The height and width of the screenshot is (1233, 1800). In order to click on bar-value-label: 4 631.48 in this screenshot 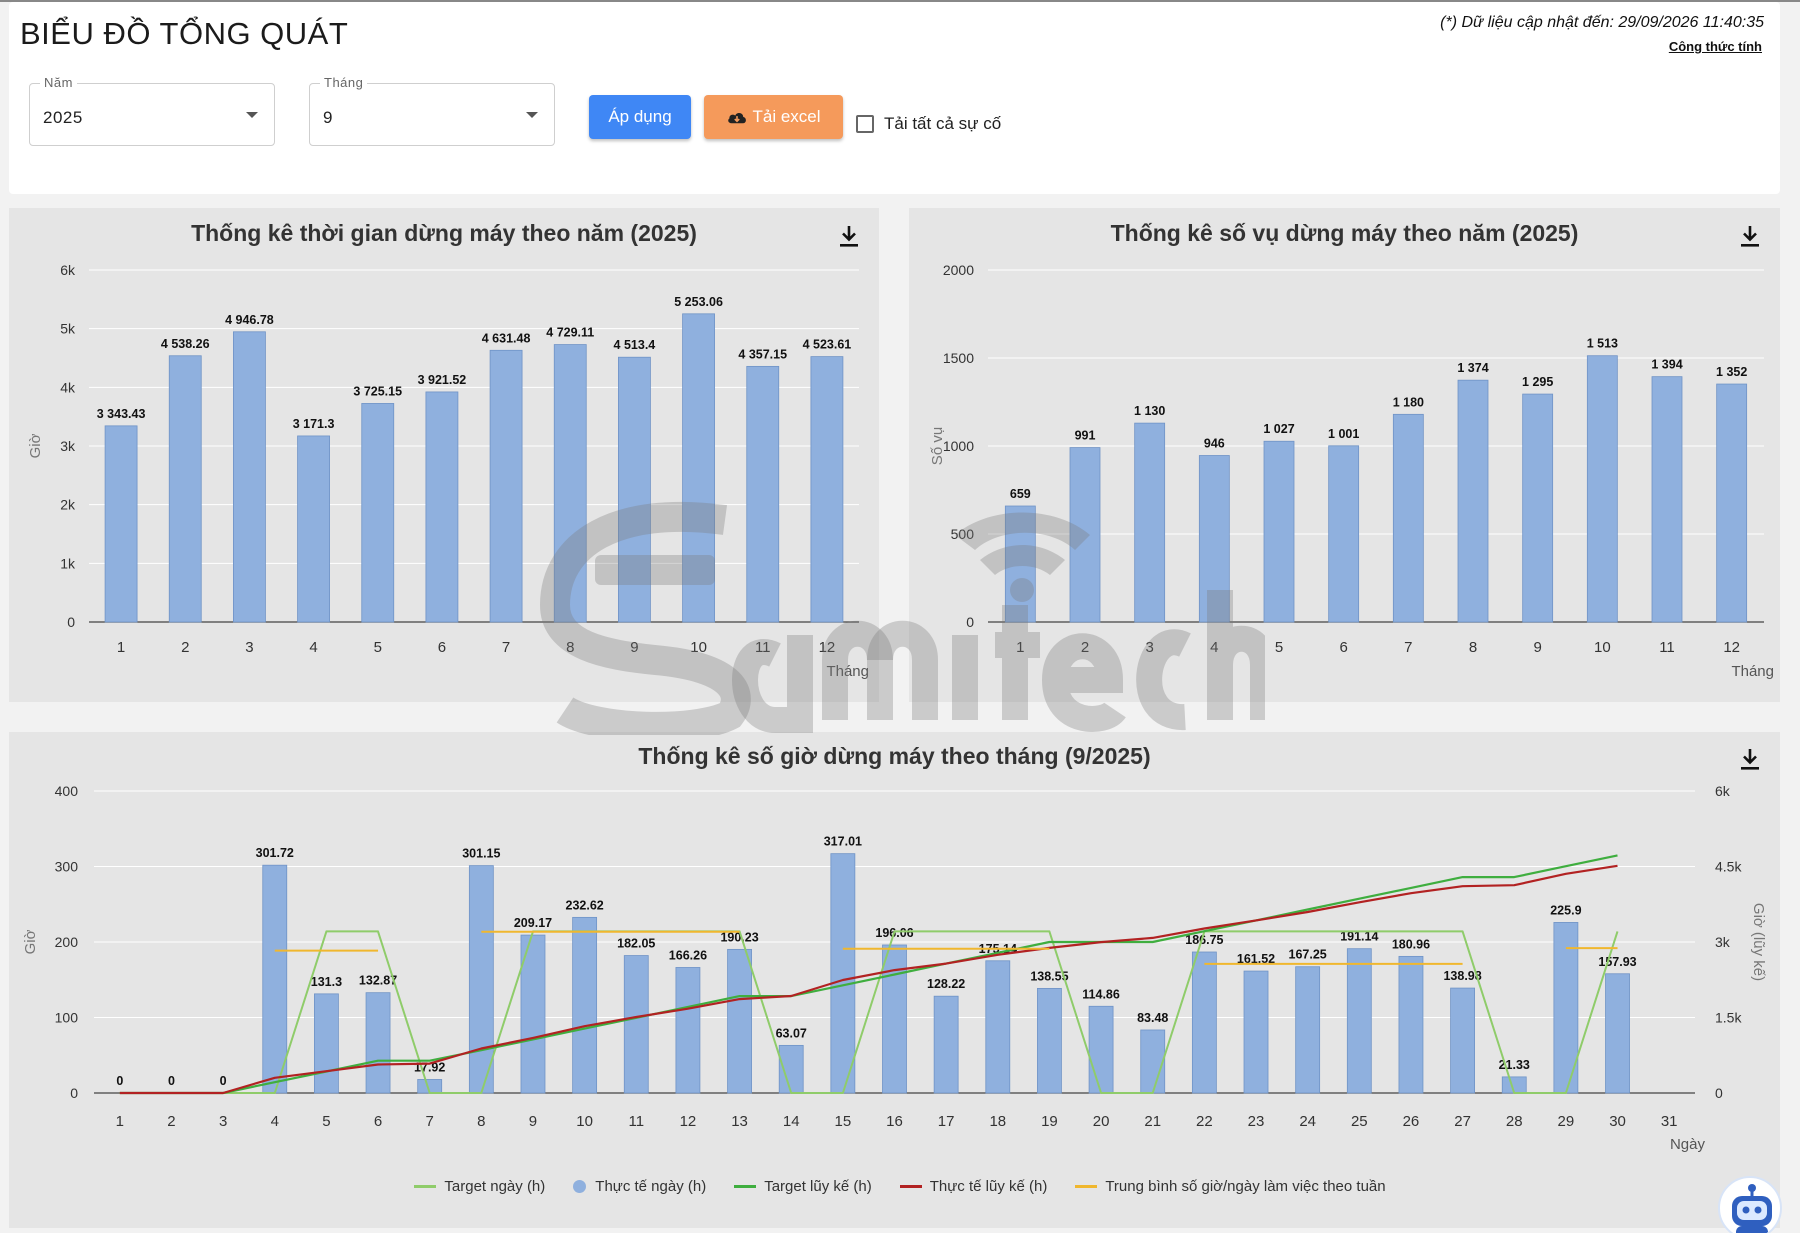, I will do `click(506, 338)`.